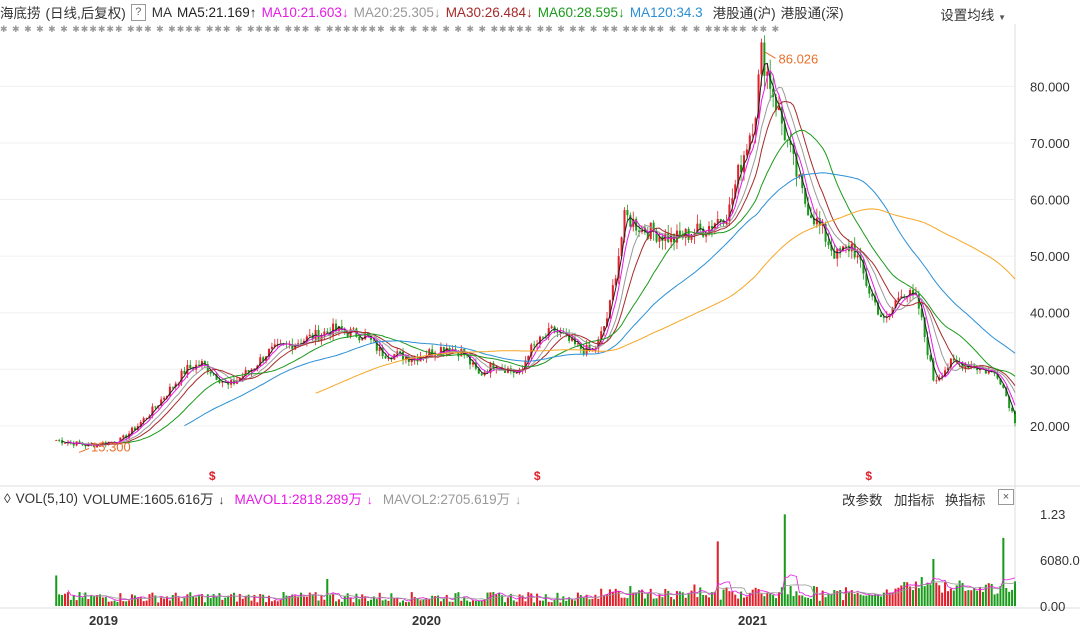 The width and height of the screenshot is (1080, 630). I want to click on link-hk-sz: 港股通(深), so click(812, 13).